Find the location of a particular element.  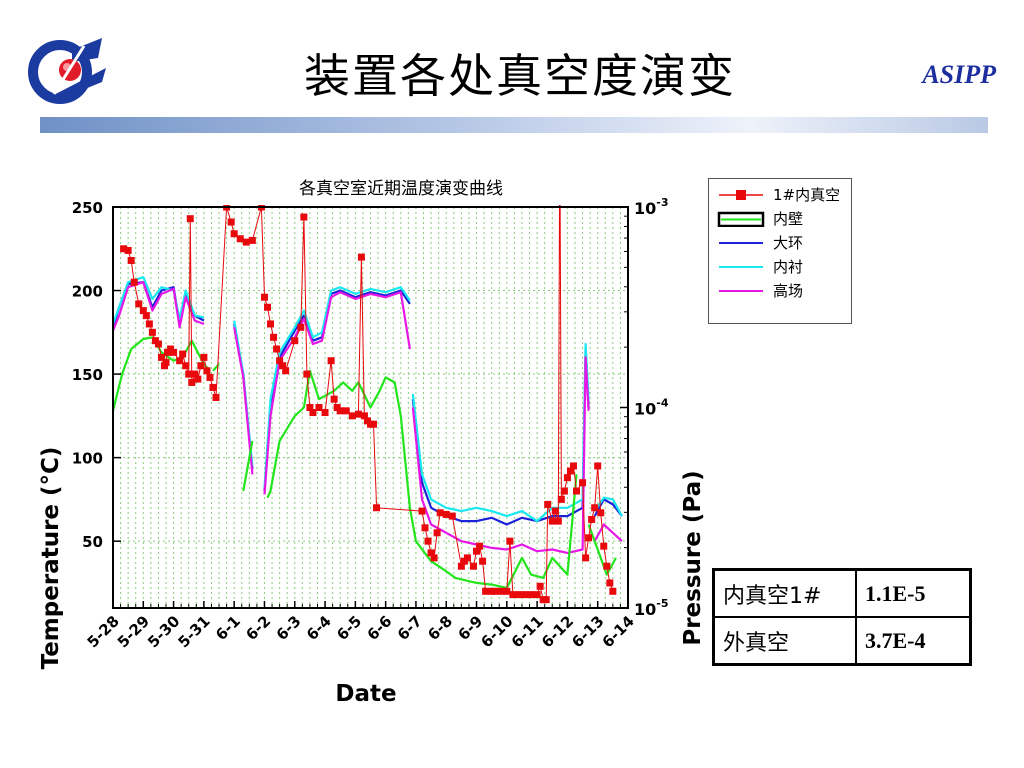

x-tick-label: 6-8 is located at coordinates (440, 628).